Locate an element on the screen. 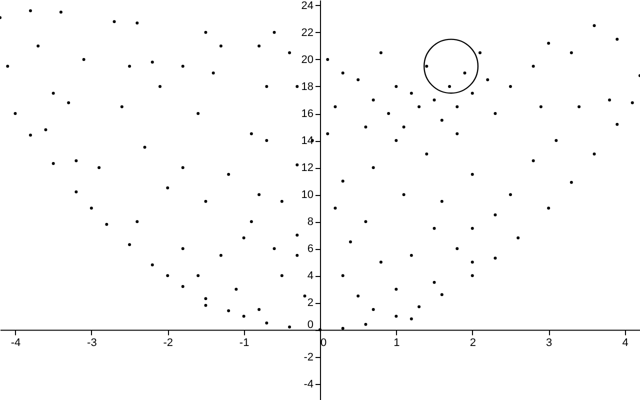 This screenshot has width=640, height=400. y-tick-label: -2 is located at coordinates (309, 357).